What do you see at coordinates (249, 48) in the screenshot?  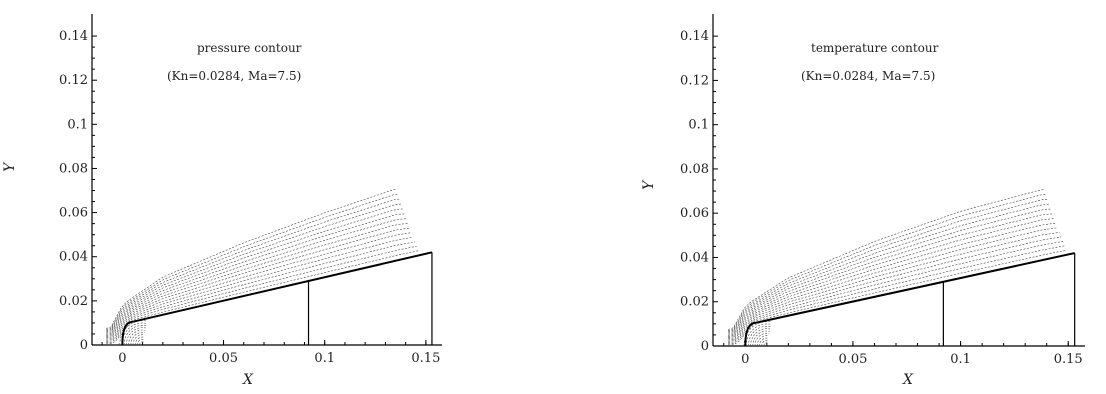 I see `chart-title-line1: pressure contour` at bounding box center [249, 48].